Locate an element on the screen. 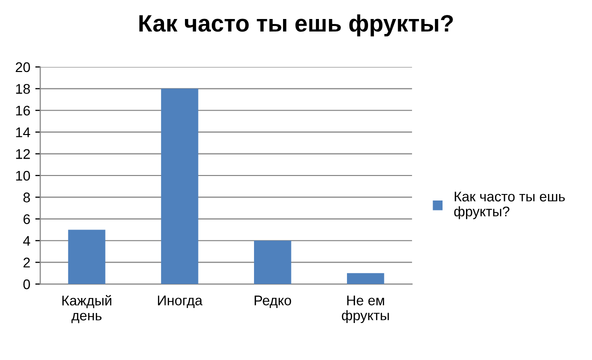  y-tick-label: 12 is located at coordinates (23, 154).